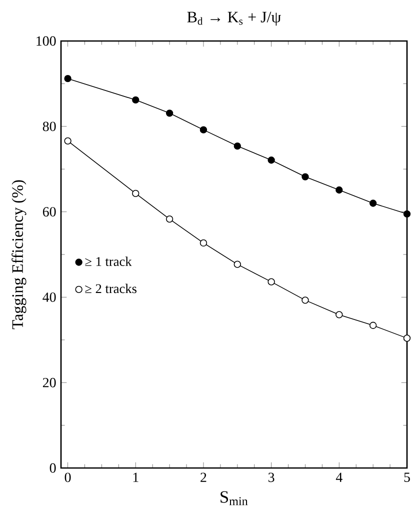 Image resolution: width=417 pixels, height=525 pixels. What do you see at coordinates (203, 477) in the screenshot?
I see `x-tick-label: 2` at bounding box center [203, 477].